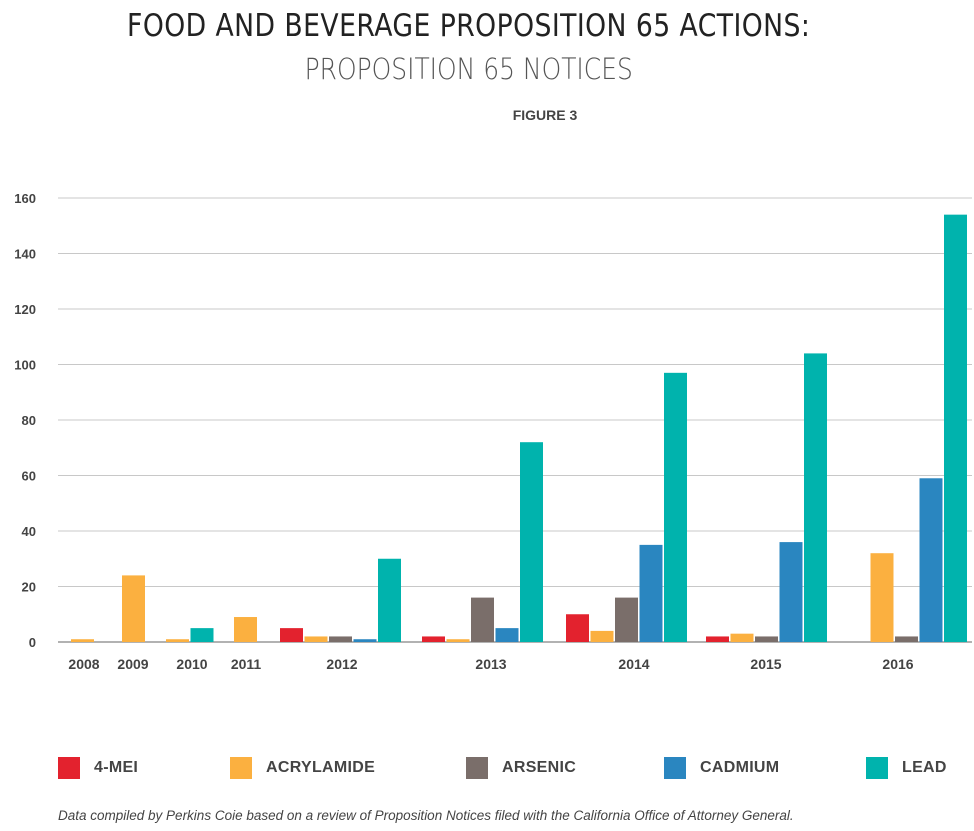 The height and width of the screenshot is (831, 974). Describe the element at coordinates (29, 476) in the screenshot. I see `y-tick-label: 60` at that location.